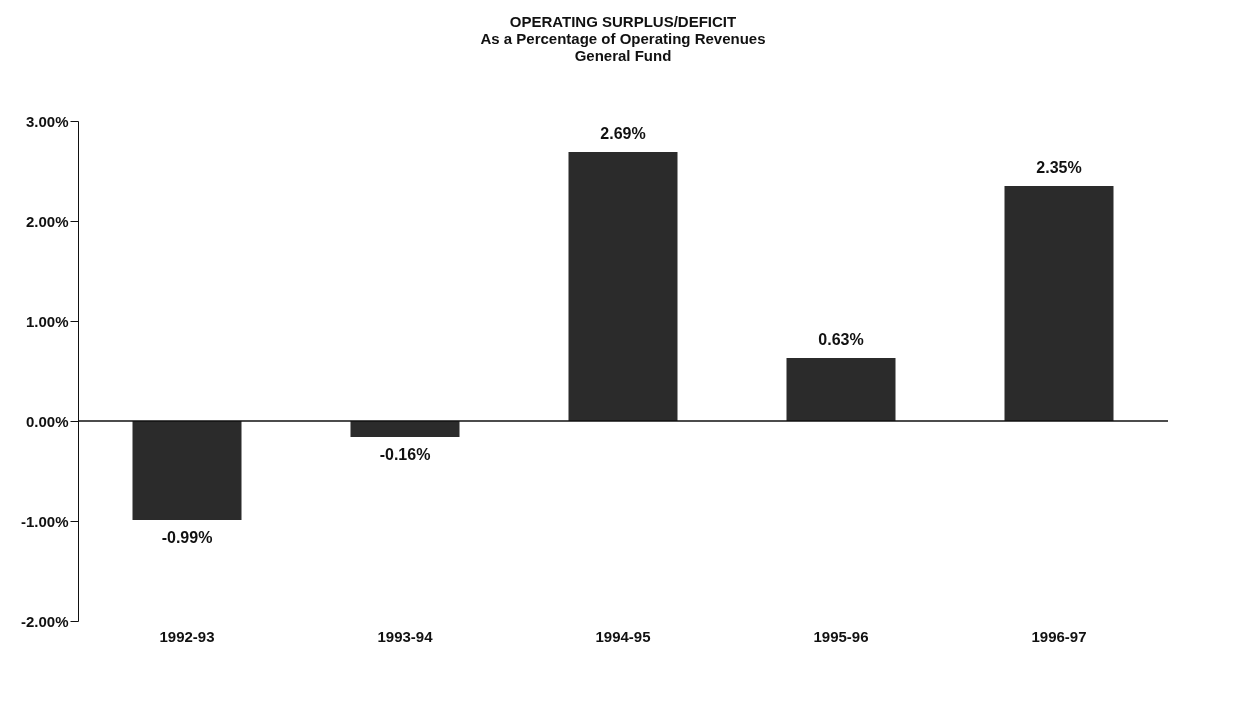 This screenshot has height=717, width=1236. What do you see at coordinates (841, 636) in the screenshot?
I see `x-tick-label: 1995-96` at bounding box center [841, 636].